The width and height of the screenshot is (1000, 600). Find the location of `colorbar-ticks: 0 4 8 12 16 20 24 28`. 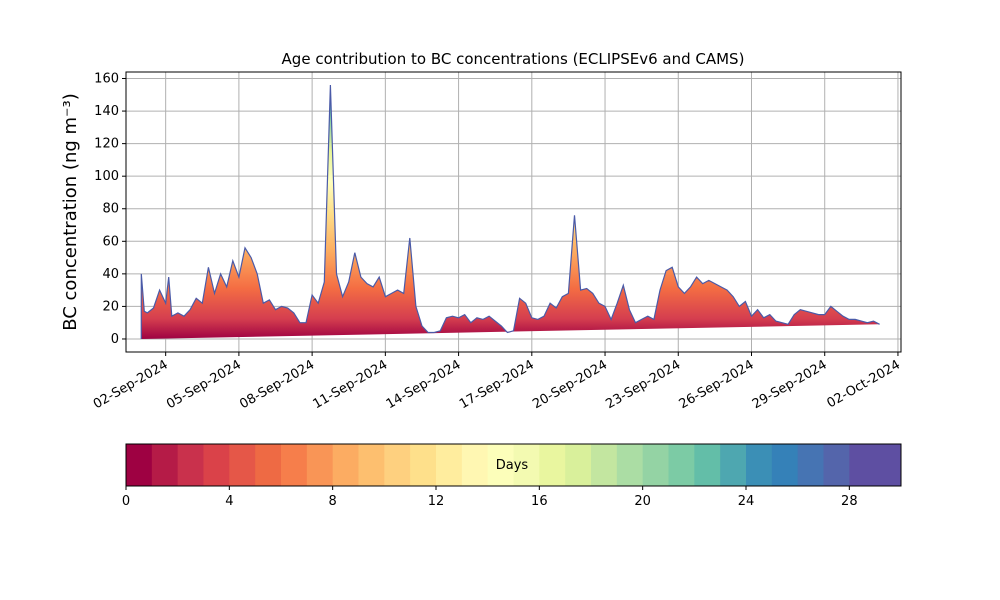

colorbar-ticks: 0 4 8 12 16 20 24 28 is located at coordinates (490, 497).